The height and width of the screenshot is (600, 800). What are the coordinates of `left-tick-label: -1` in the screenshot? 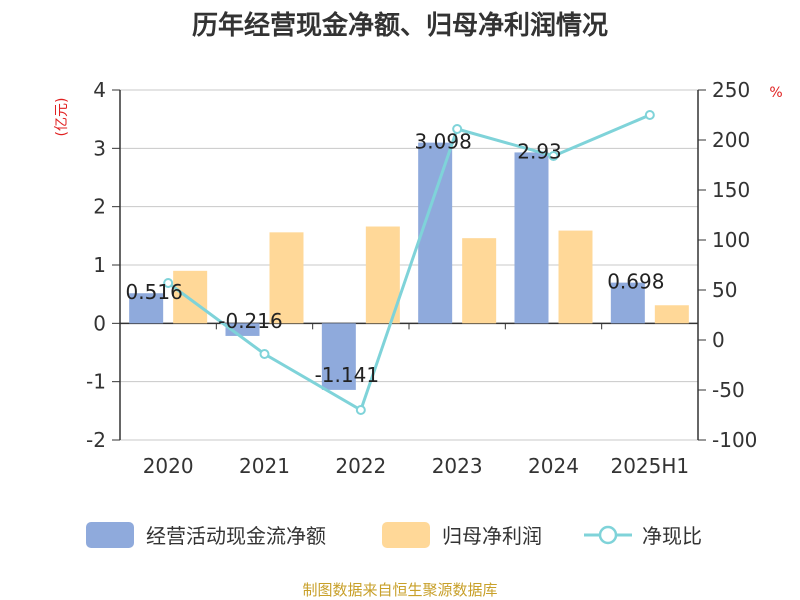 It's located at (96, 382).